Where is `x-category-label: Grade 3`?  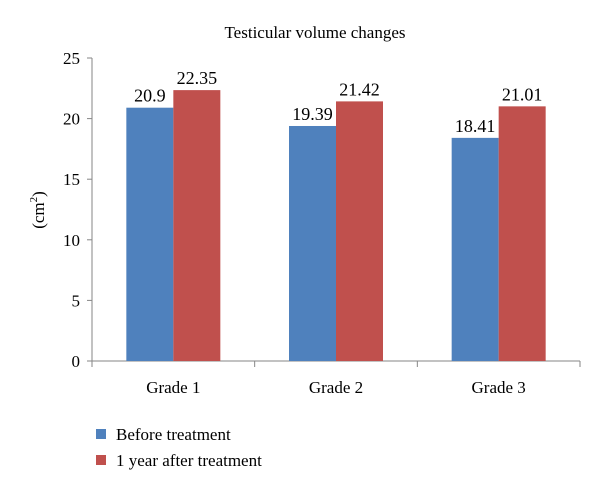 x-category-label: Grade 3 is located at coordinates (499, 387).